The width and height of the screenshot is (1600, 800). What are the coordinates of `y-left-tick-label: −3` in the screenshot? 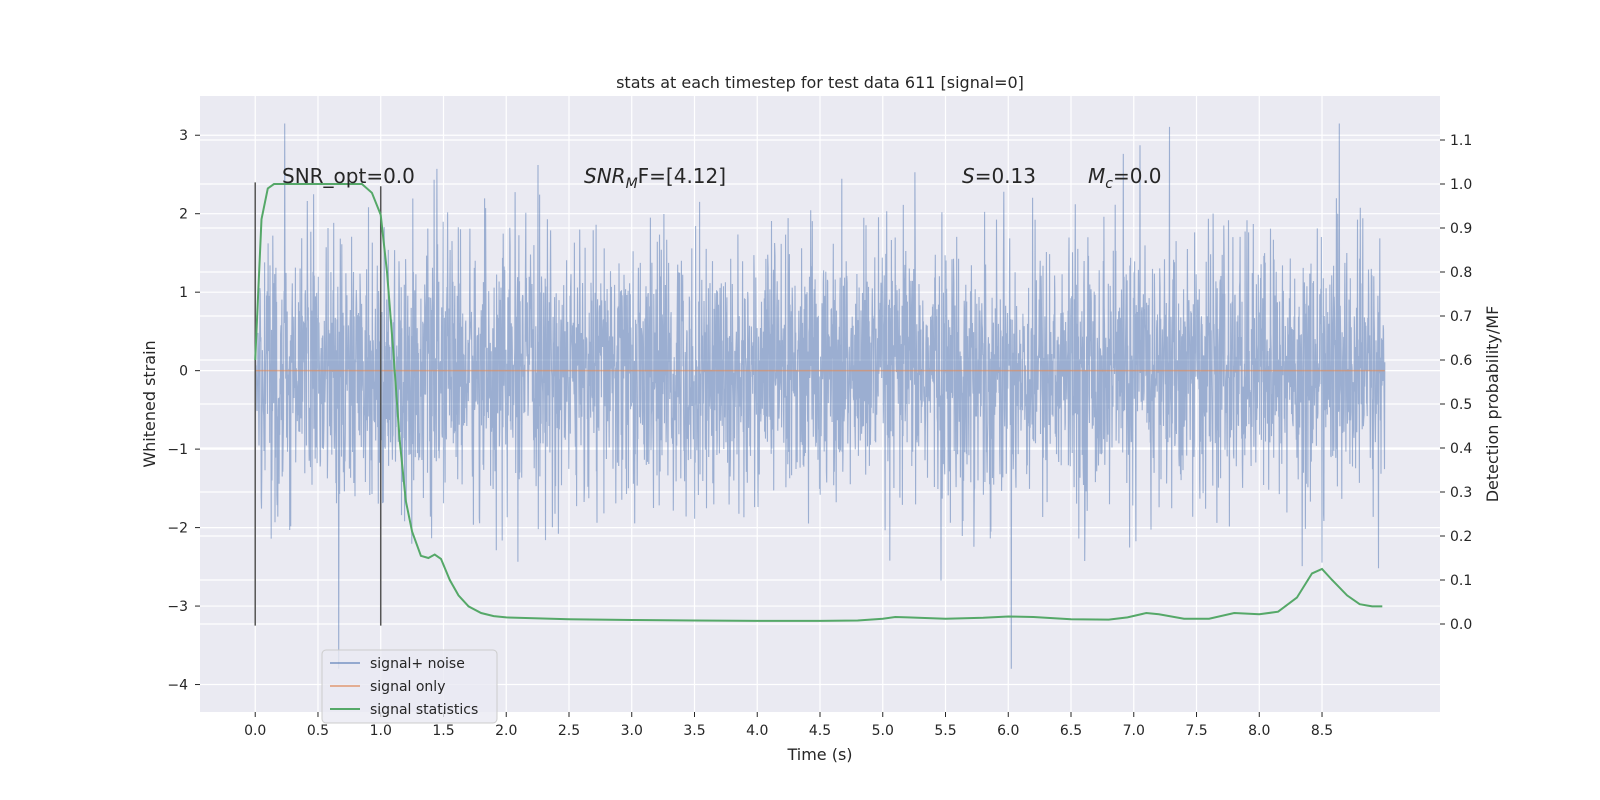 It's located at (177, 607).